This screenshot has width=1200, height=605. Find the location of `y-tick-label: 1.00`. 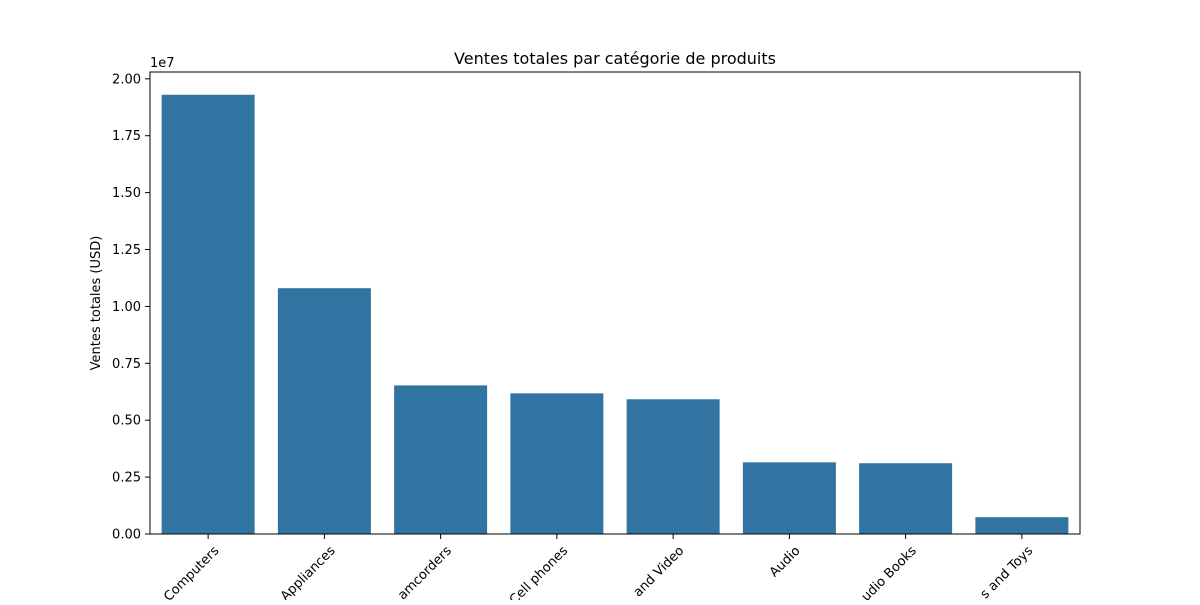

y-tick-label: 1.00 is located at coordinates (126, 307).